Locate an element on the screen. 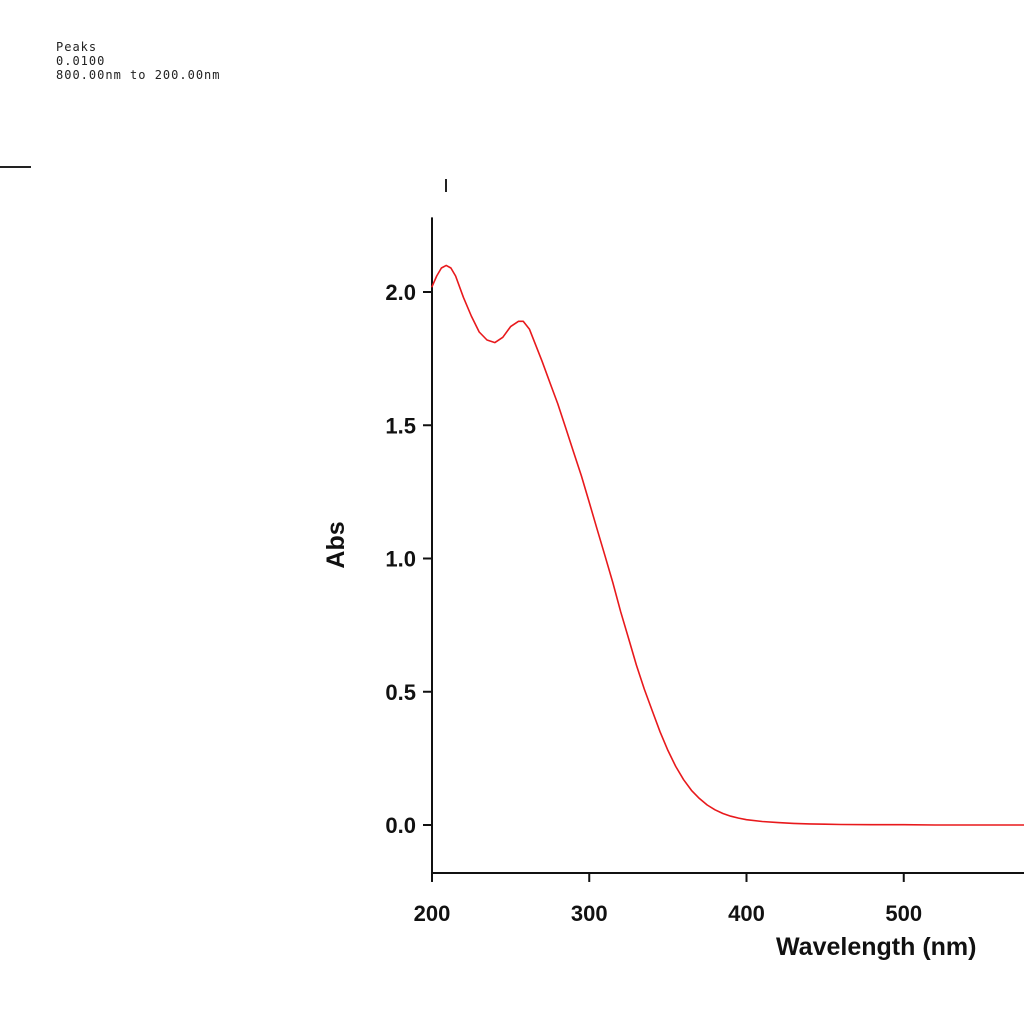 The width and height of the screenshot is (1024, 1024). x-axis-ticks: 200 300 400 500 is located at coordinates (668, 899).